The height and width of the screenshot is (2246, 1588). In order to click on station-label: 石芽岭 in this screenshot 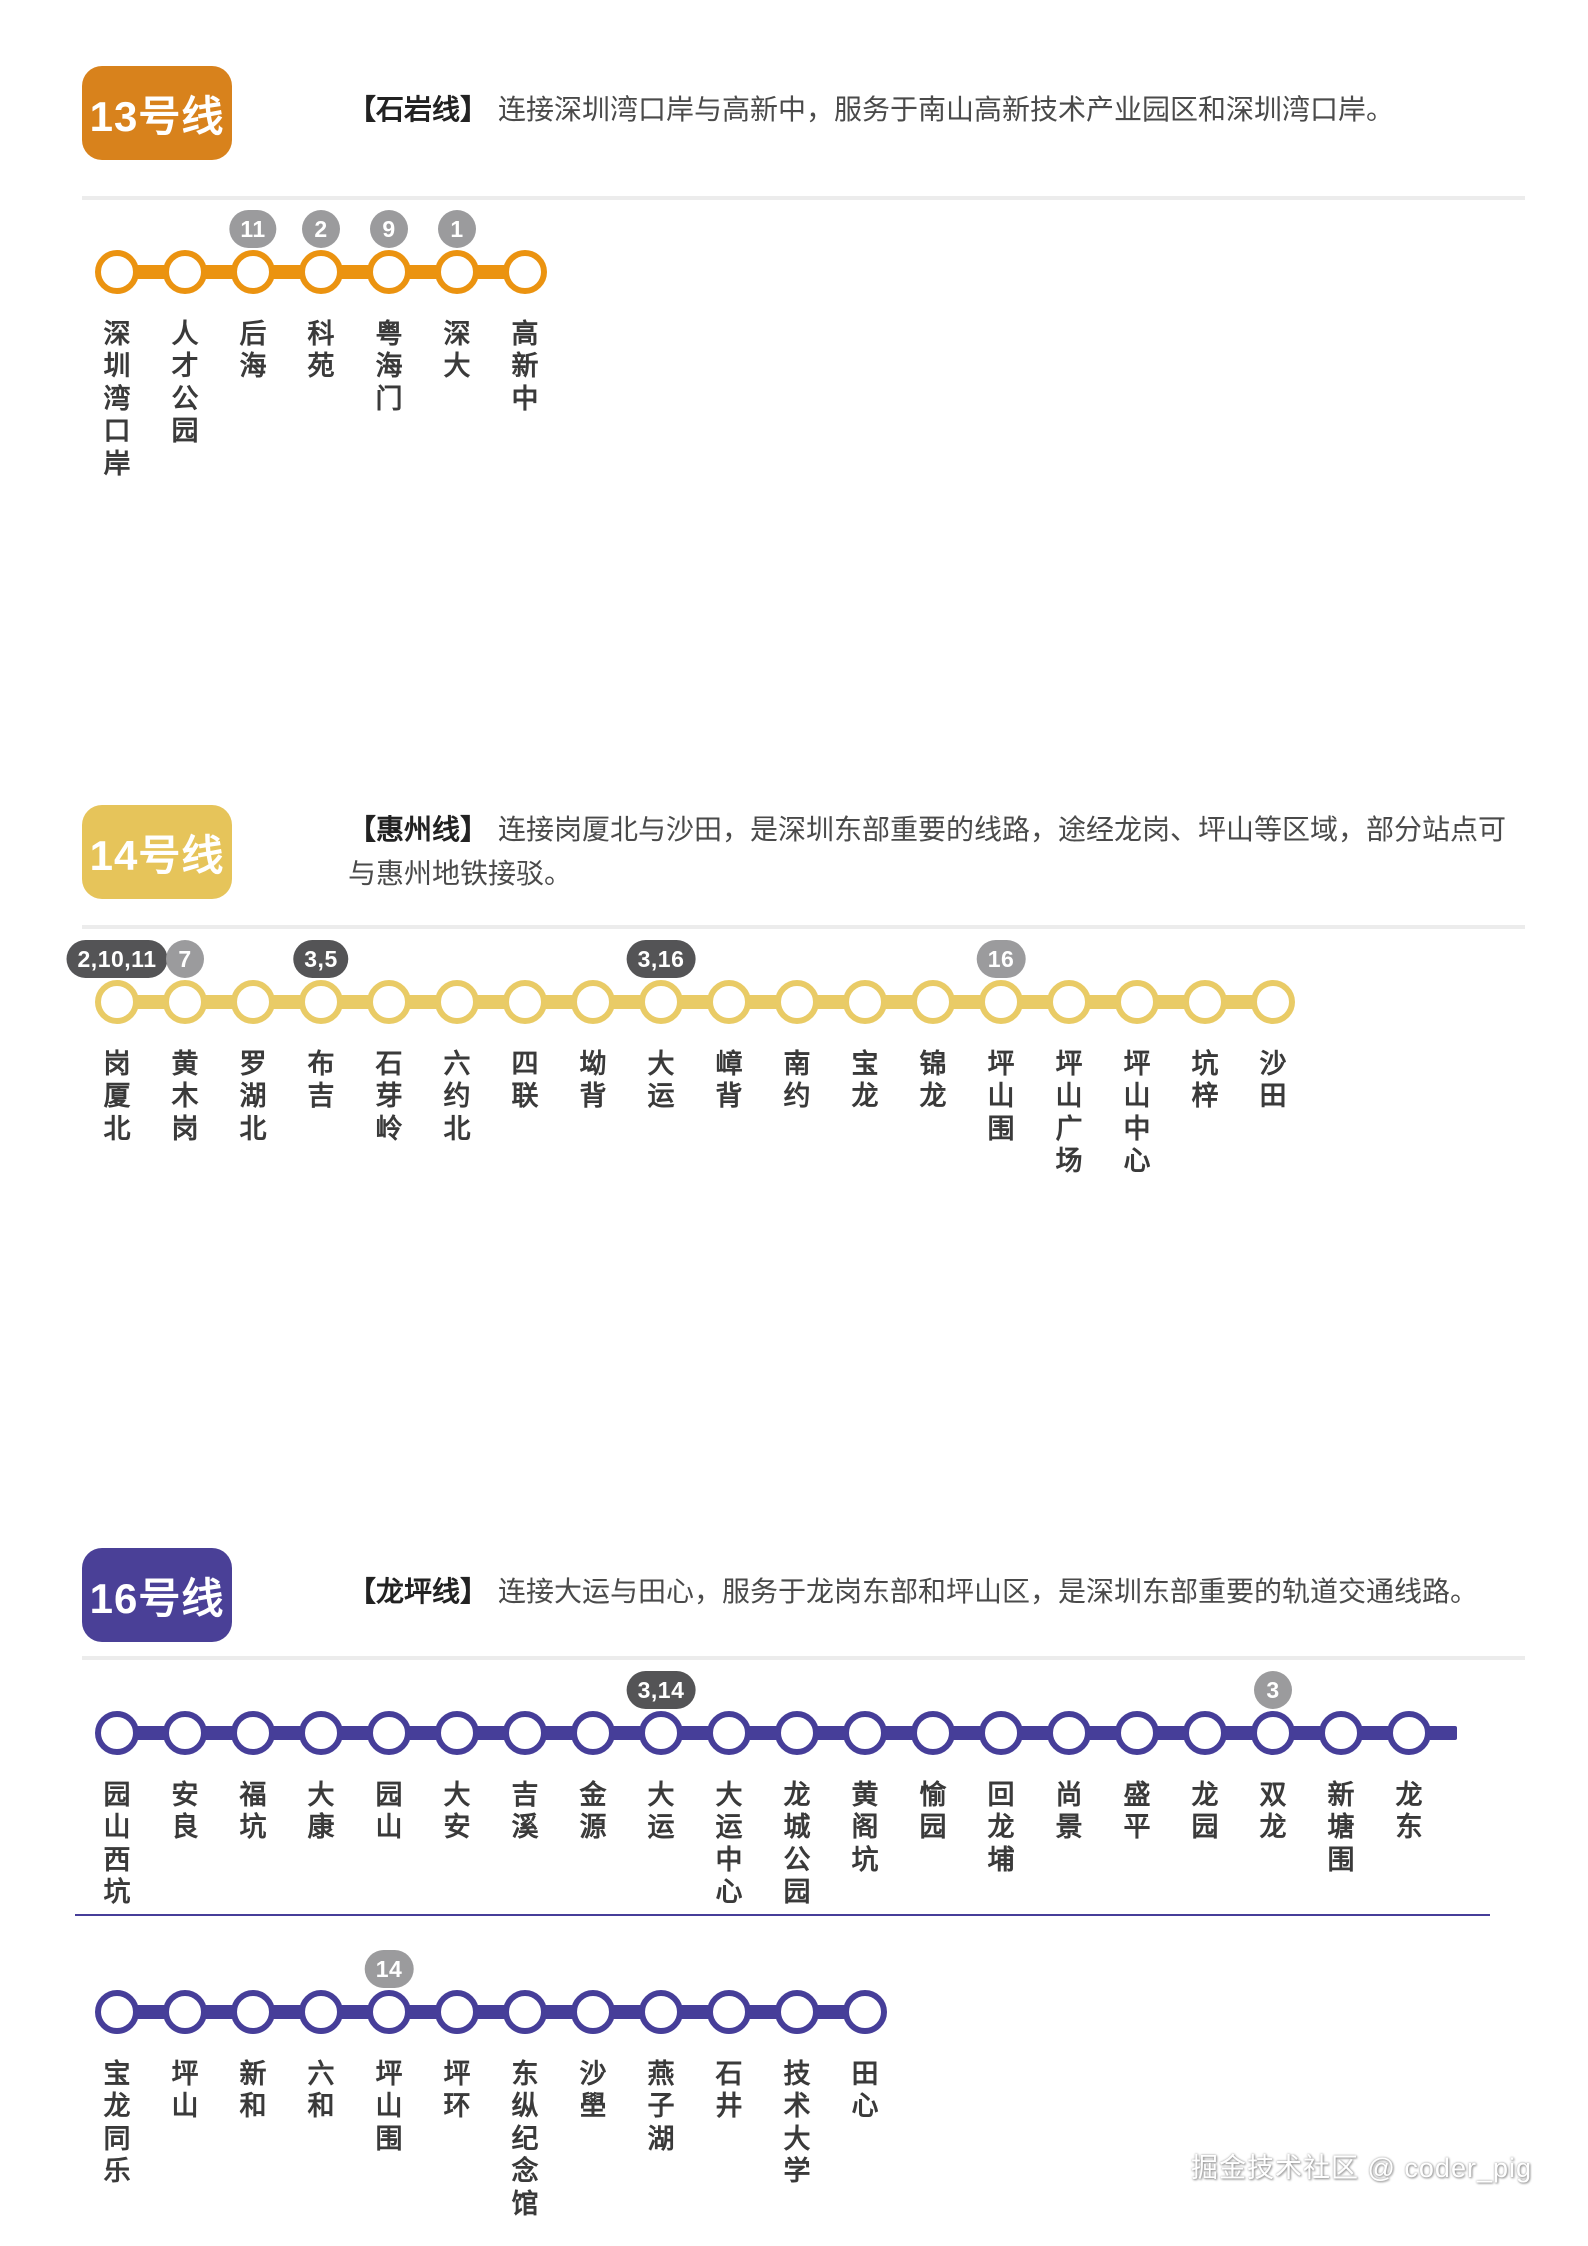, I will do `click(389, 1096)`.